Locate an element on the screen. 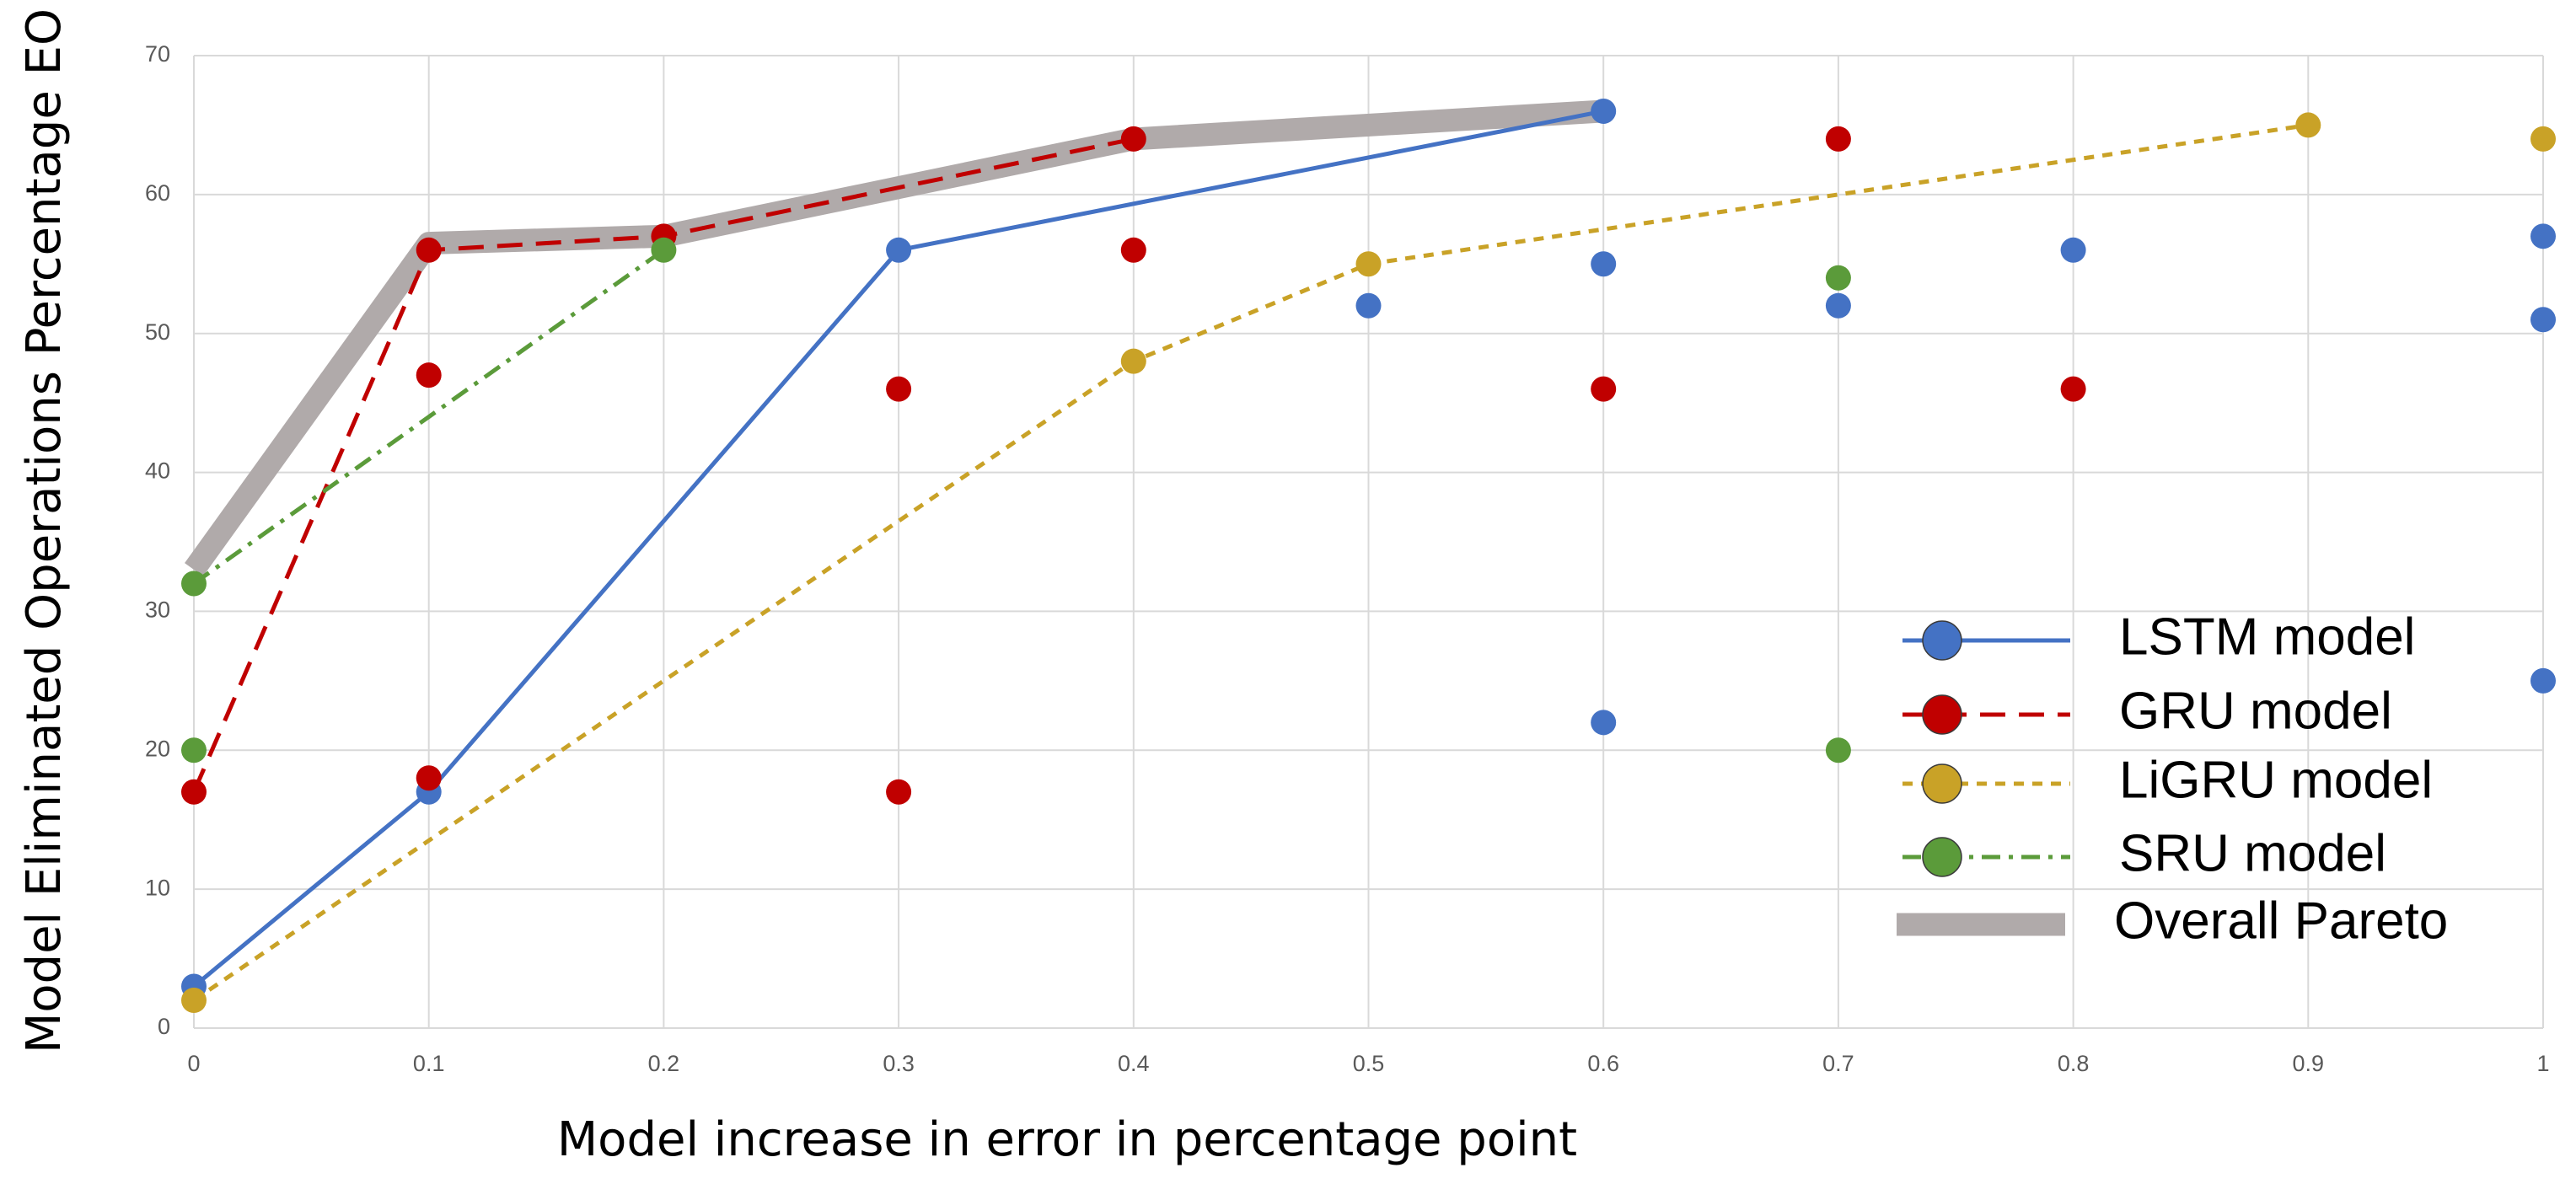 The image size is (2576, 1184). x-tick-label: 0.5 is located at coordinates (1369, 1064).